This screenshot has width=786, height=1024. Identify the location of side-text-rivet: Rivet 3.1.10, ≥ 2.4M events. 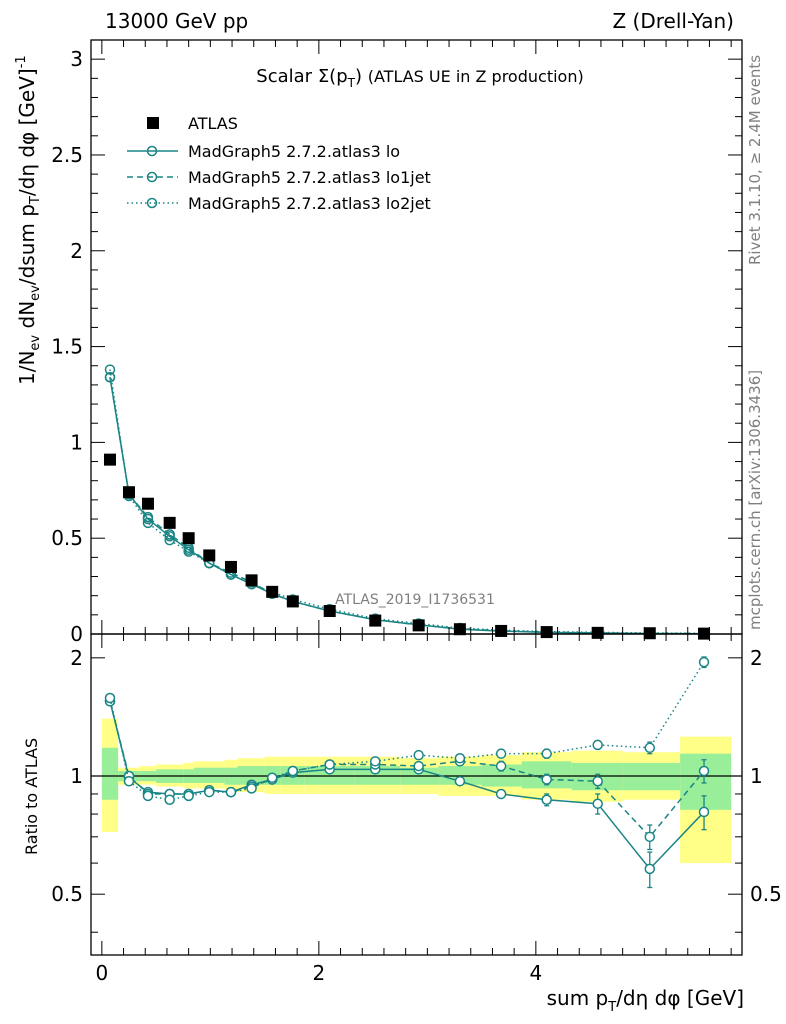
(755, 160).